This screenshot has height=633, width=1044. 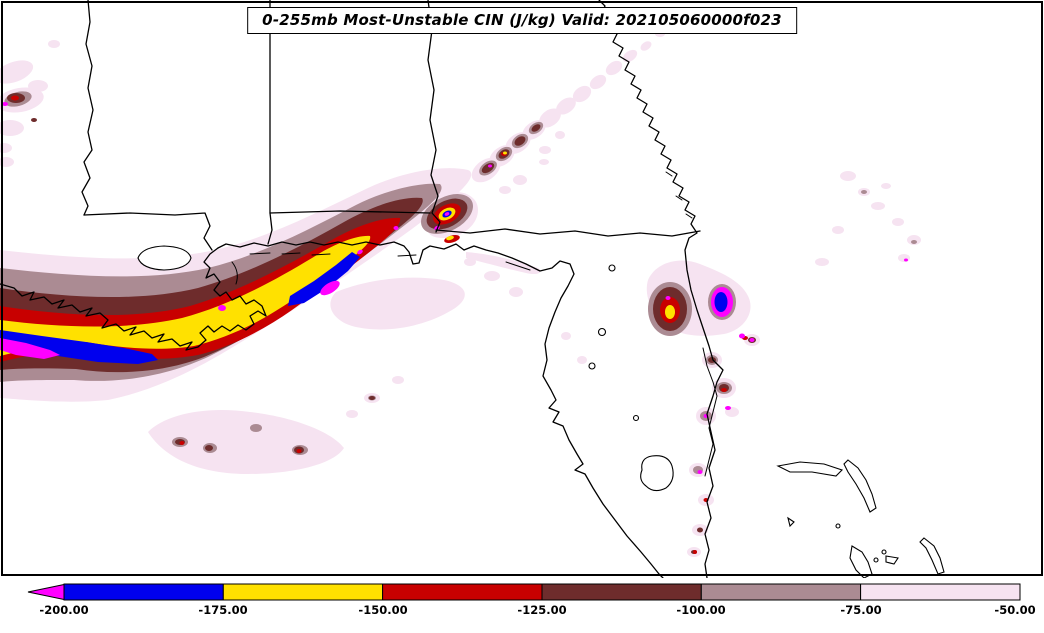 What do you see at coordinates (861, 610) in the screenshot?
I see `colorbar-tick-label: -75.00` at bounding box center [861, 610].